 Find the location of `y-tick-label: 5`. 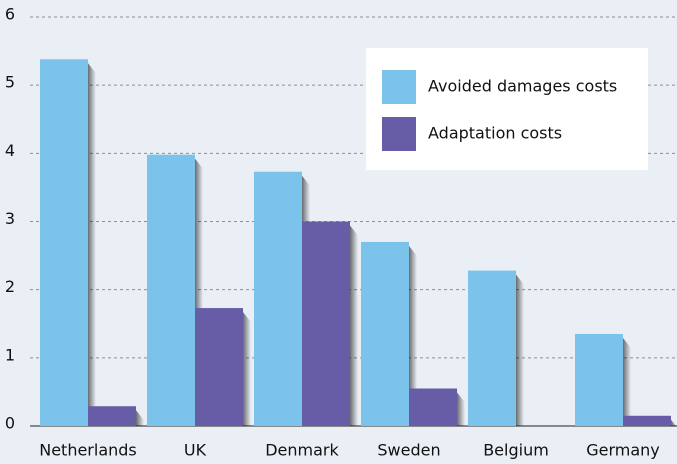

y-tick-label: 5 is located at coordinates (10, 82).